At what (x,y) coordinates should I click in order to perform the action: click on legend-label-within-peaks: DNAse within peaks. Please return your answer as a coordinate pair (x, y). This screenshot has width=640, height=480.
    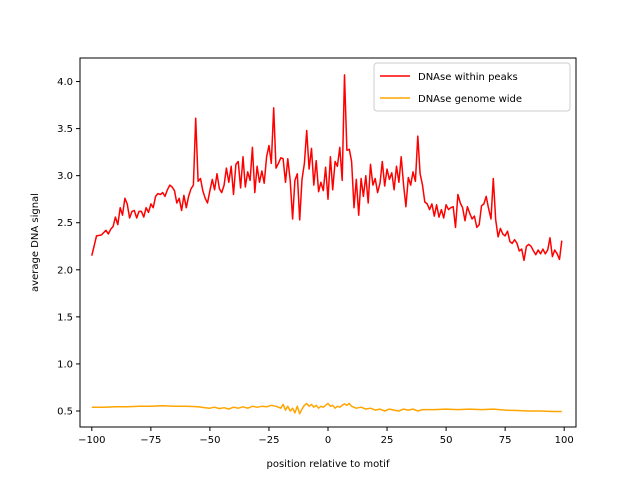
    Looking at the image, I should click on (468, 77).